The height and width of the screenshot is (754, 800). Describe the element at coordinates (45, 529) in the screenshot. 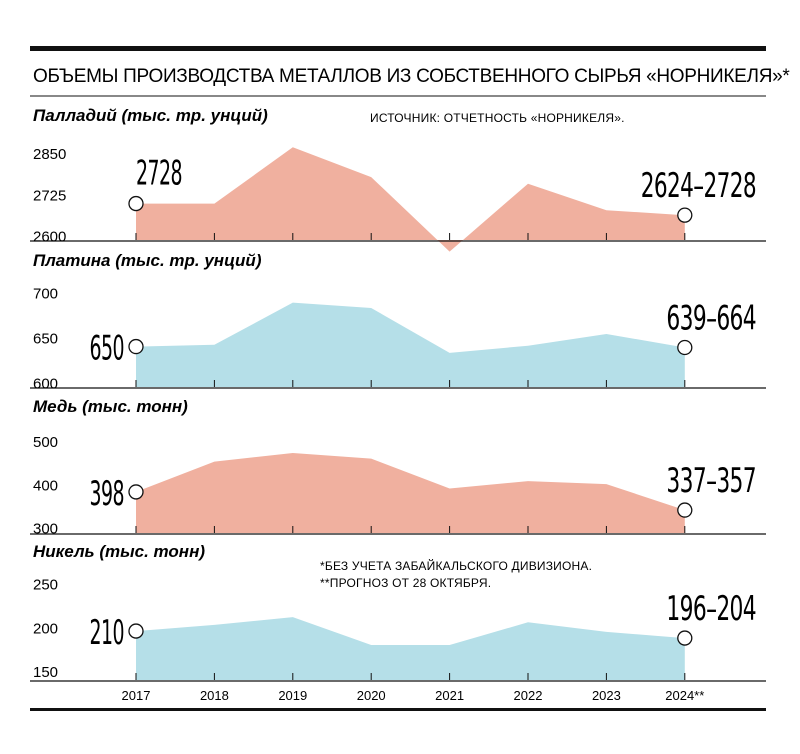

I see `y-tick-label: 300` at that location.